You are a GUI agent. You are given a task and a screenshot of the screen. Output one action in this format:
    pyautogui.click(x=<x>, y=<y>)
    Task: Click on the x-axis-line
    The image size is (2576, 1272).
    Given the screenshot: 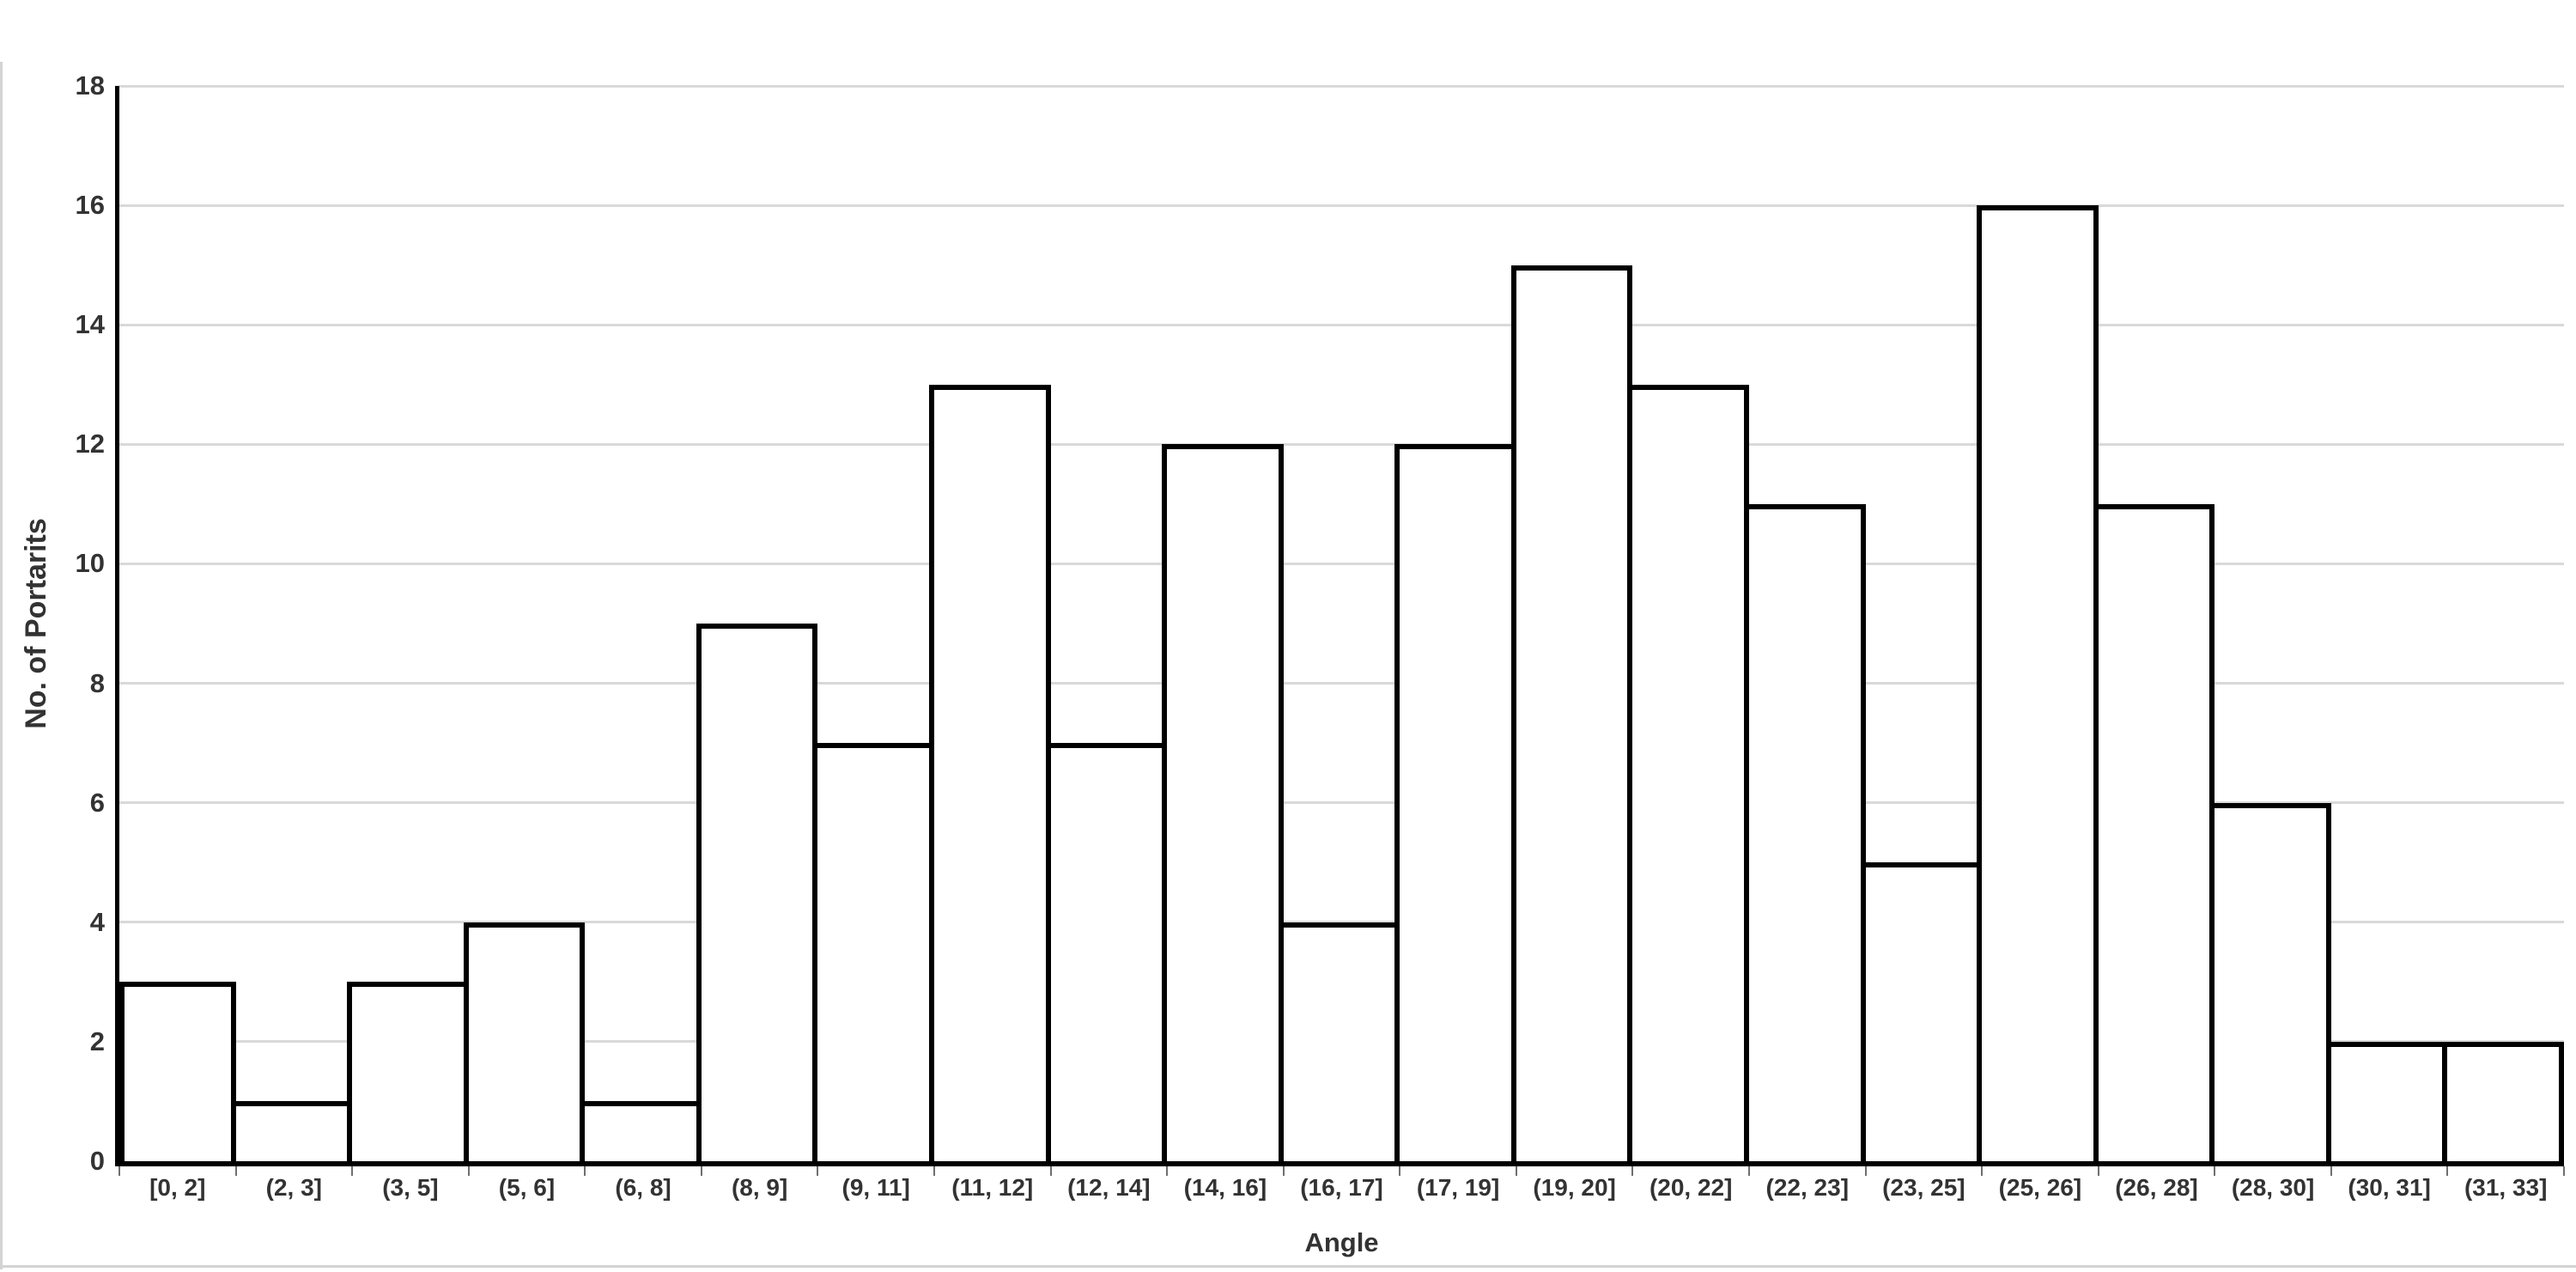 What is the action you would take?
    pyautogui.click(x=1339, y=1163)
    